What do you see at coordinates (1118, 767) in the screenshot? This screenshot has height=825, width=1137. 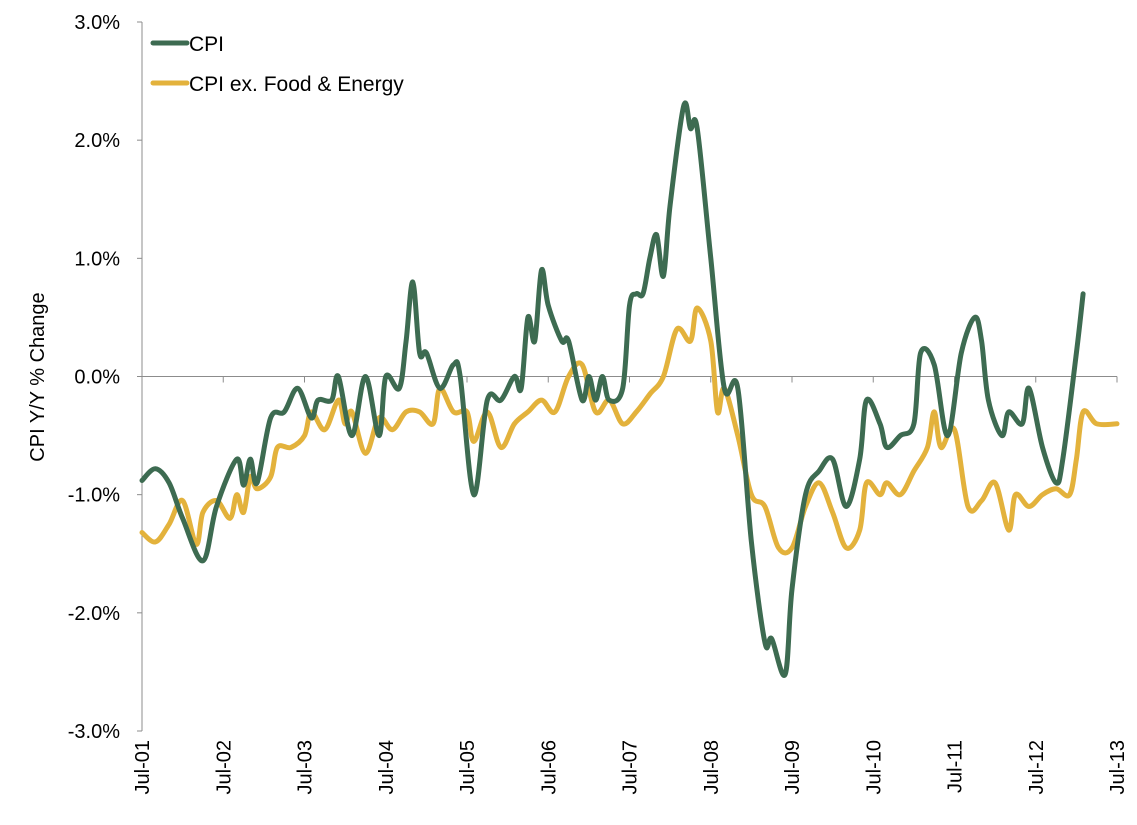 I see `x-tick-label: Jul-13` at bounding box center [1118, 767].